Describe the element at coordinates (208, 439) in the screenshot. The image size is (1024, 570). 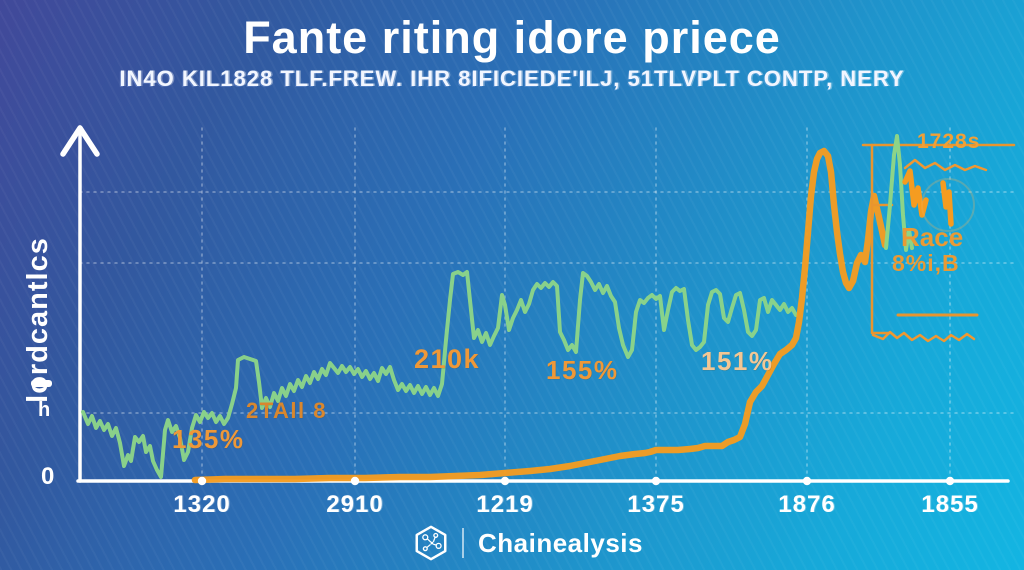
I see `chart-annotation: 135%` at that location.